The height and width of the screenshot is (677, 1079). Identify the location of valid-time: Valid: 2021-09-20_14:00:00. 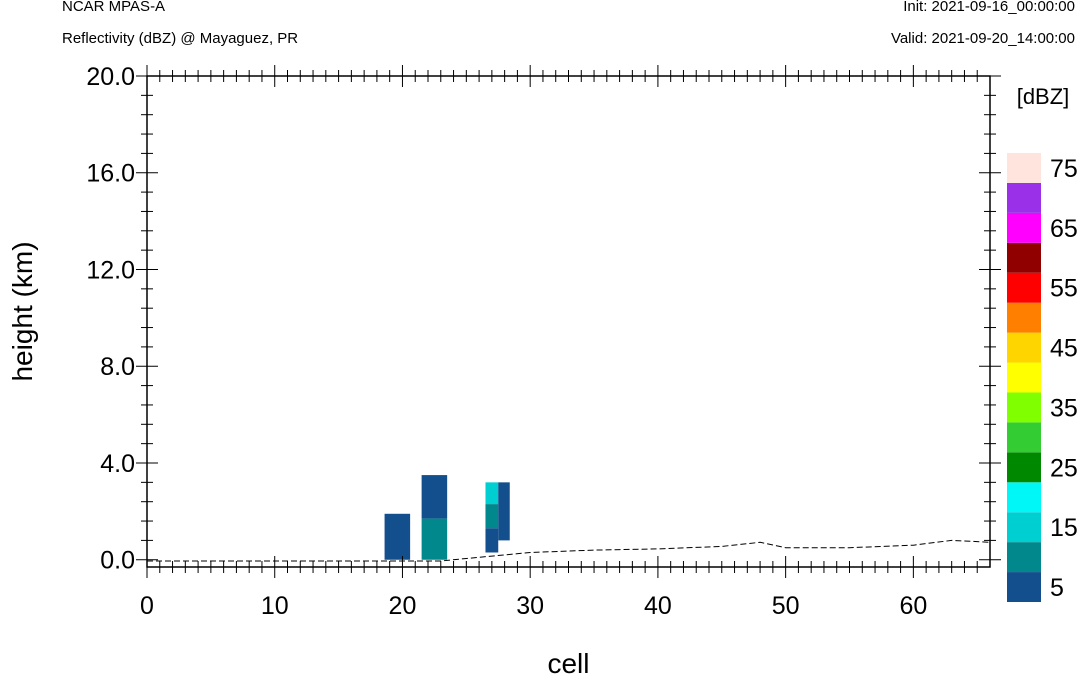
(982, 38).